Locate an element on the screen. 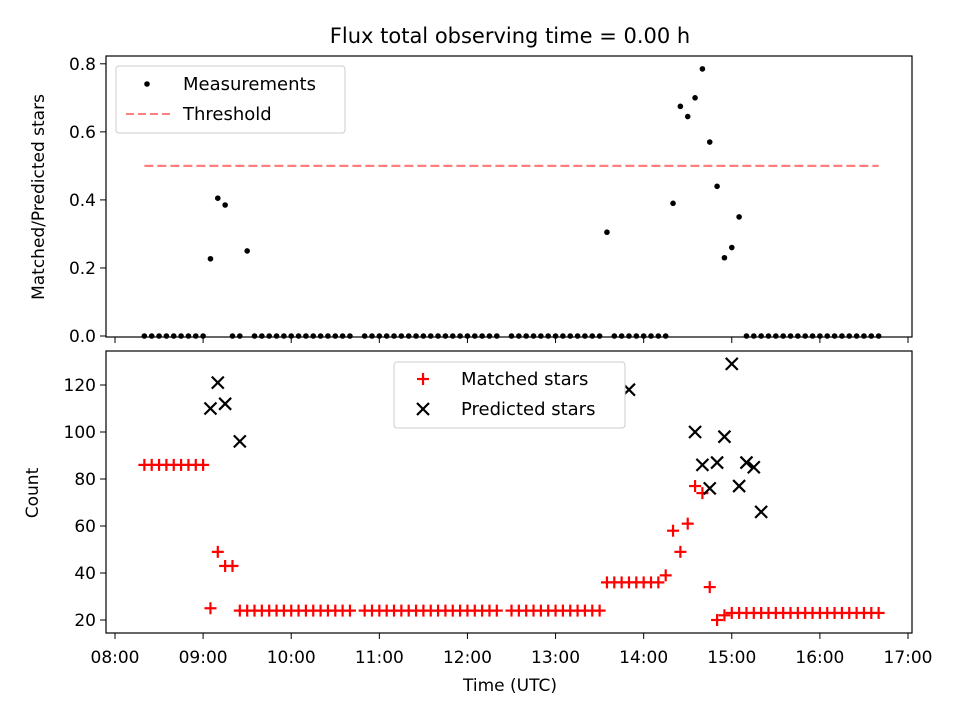 Image resolution: width=960 pixels, height=720 pixels. bottom-ytick-label: 60 is located at coordinates (85, 527).